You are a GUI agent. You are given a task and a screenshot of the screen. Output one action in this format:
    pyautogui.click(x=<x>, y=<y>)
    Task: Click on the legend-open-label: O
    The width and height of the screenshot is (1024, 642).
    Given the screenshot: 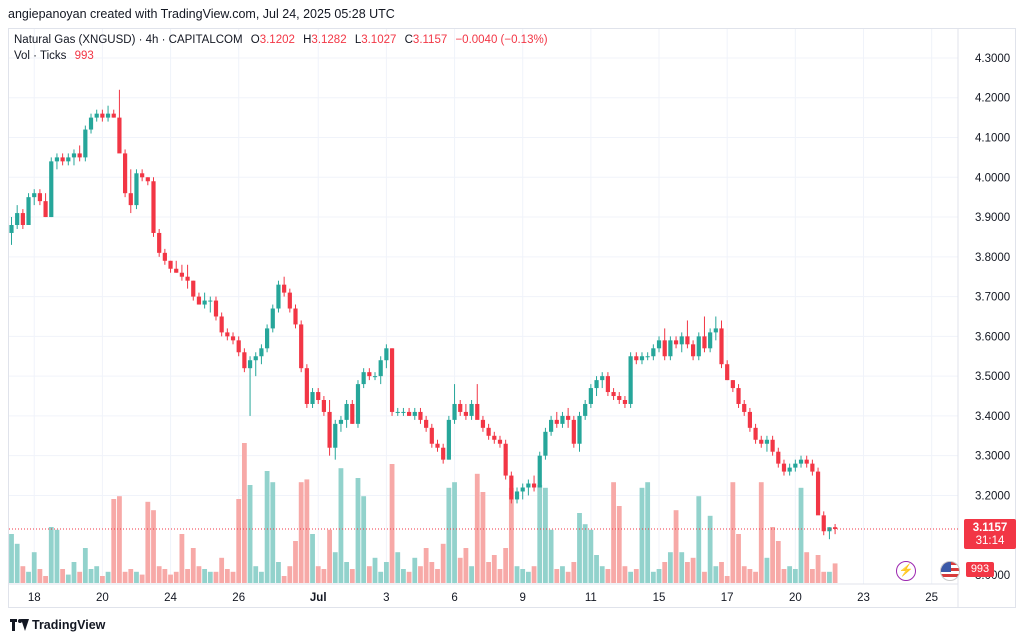 What is the action you would take?
    pyautogui.click(x=255, y=40)
    